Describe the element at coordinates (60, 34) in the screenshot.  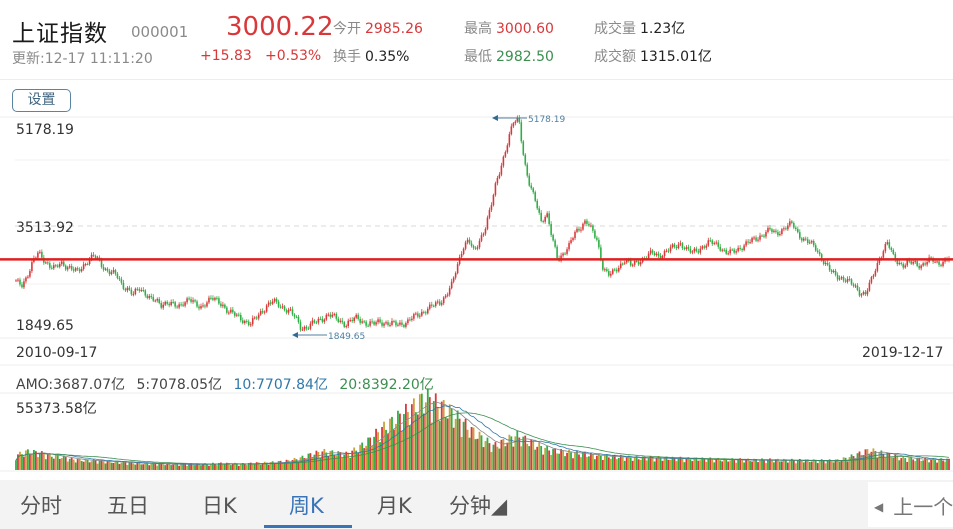
I see `index-name: 上证指数` at that location.